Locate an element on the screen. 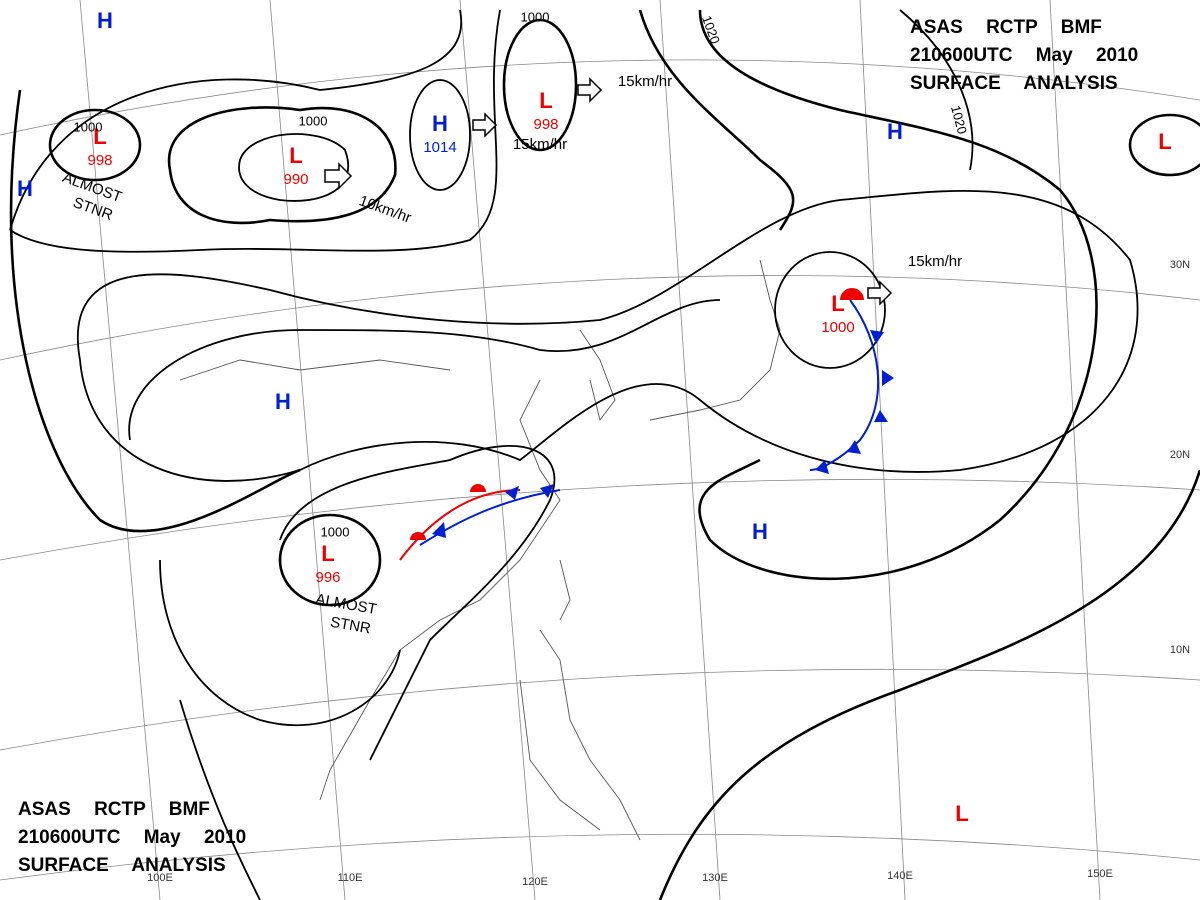  grid-label: 20N is located at coordinates (1180, 455).